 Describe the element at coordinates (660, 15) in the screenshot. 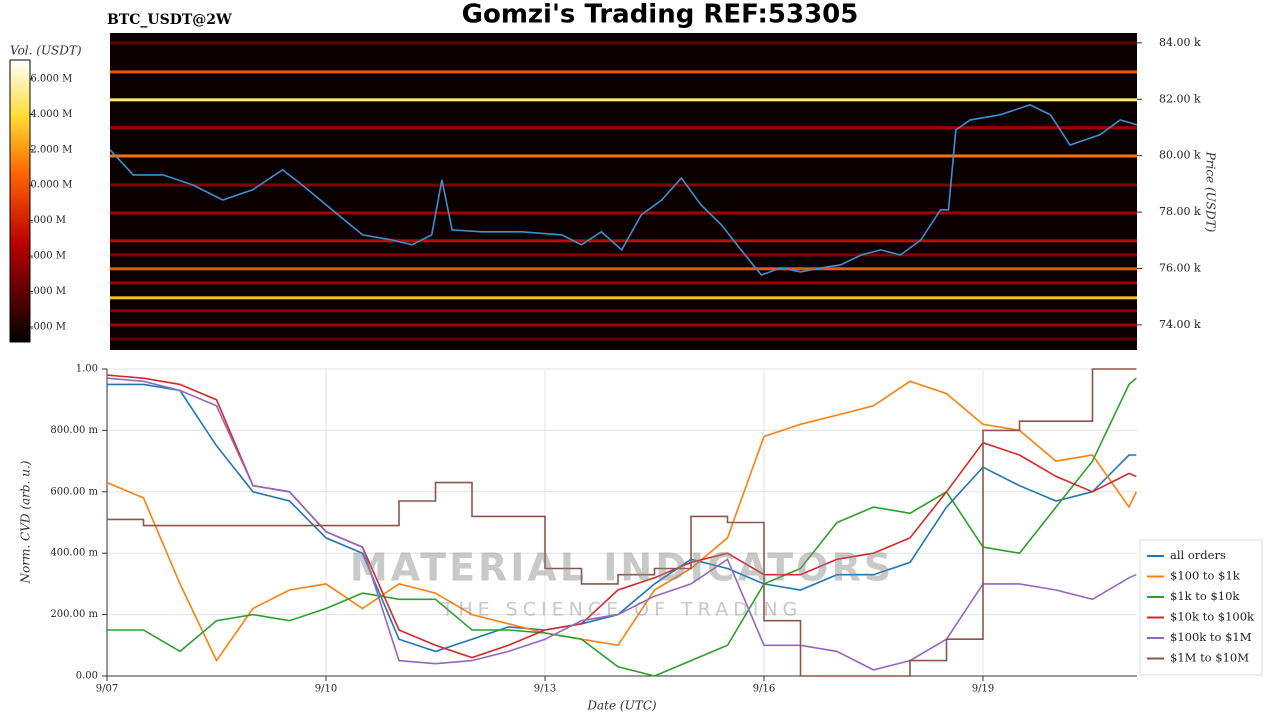

I see `chart-title: Gomzi's Trading REF:53305` at that location.